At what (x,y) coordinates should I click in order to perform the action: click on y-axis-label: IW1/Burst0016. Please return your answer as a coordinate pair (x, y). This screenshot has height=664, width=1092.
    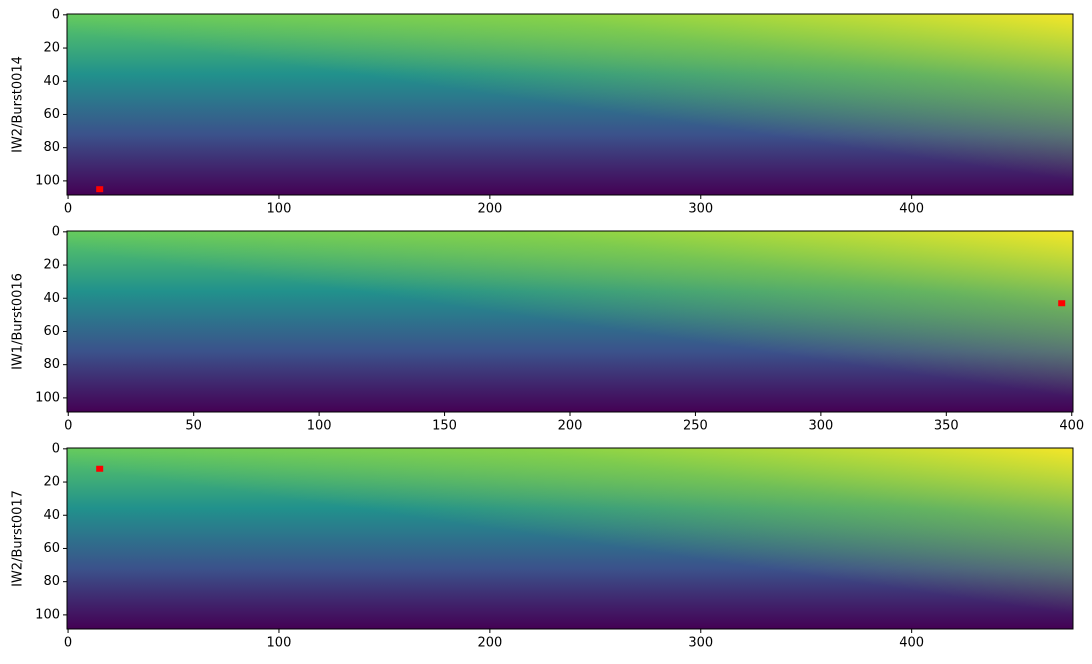
    Looking at the image, I should click on (18, 321).